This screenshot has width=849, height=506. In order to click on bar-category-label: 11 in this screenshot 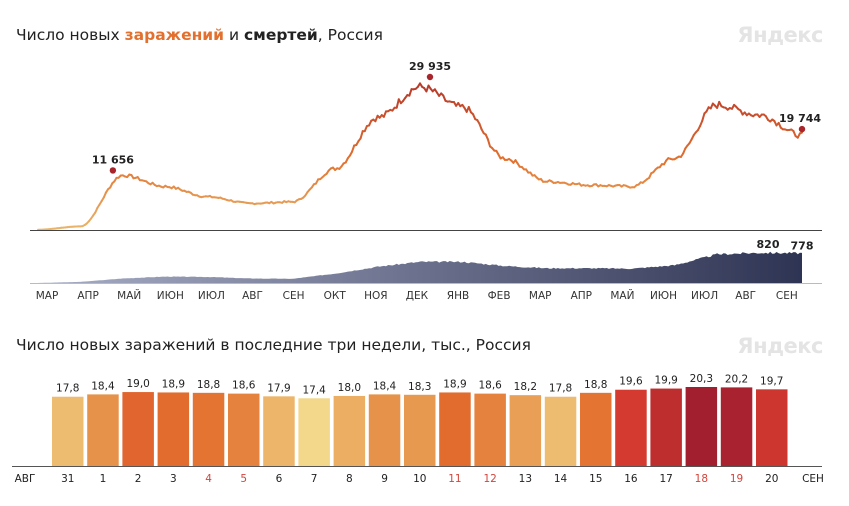, I will do `click(454, 479)`.